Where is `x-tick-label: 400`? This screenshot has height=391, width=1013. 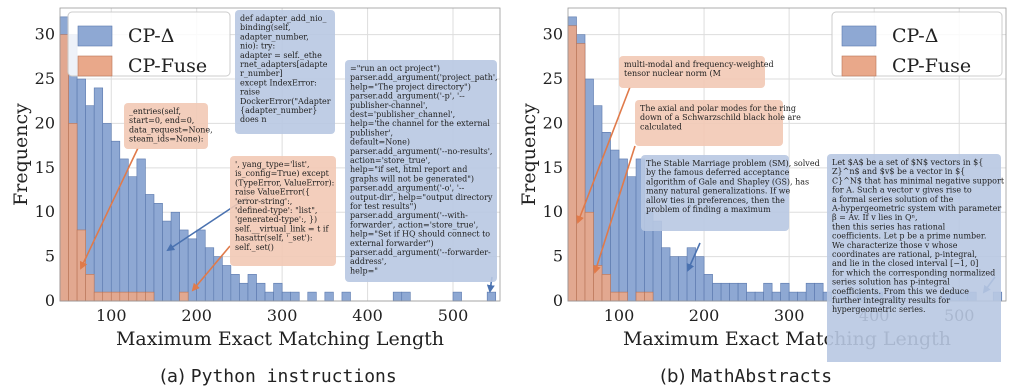 x-tick-label: 400 is located at coordinates (367, 315).